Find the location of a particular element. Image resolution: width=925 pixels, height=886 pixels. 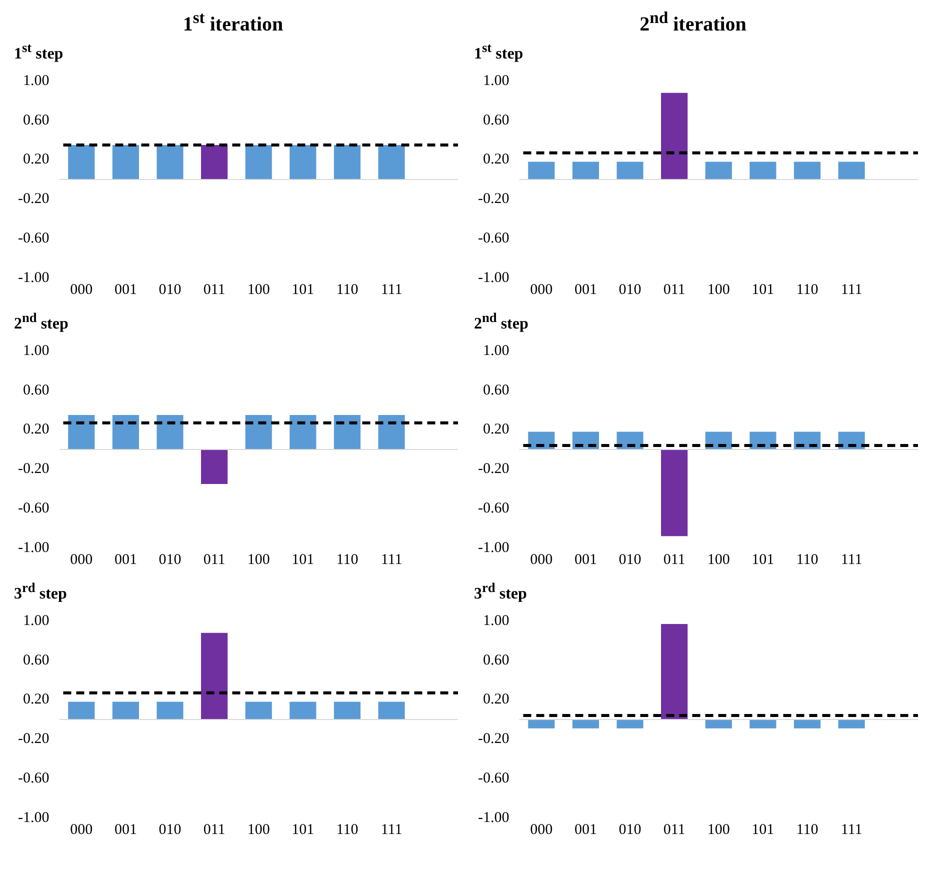

chart-title: 1$^{st}$ iteration is located at coordinates (233, 23).